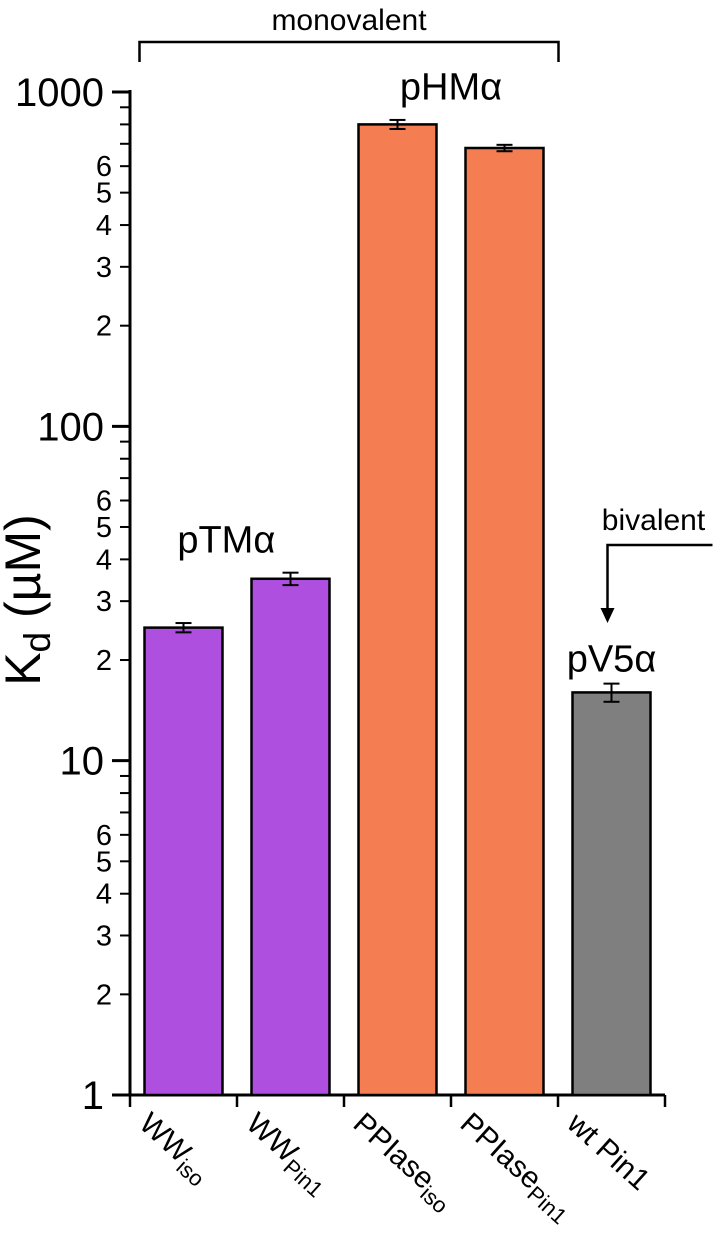 This screenshot has height=1235, width=724. What do you see at coordinates (611, 894) in the screenshot?
I see `bar-wt-pin1` at bounding box center [611, 894].